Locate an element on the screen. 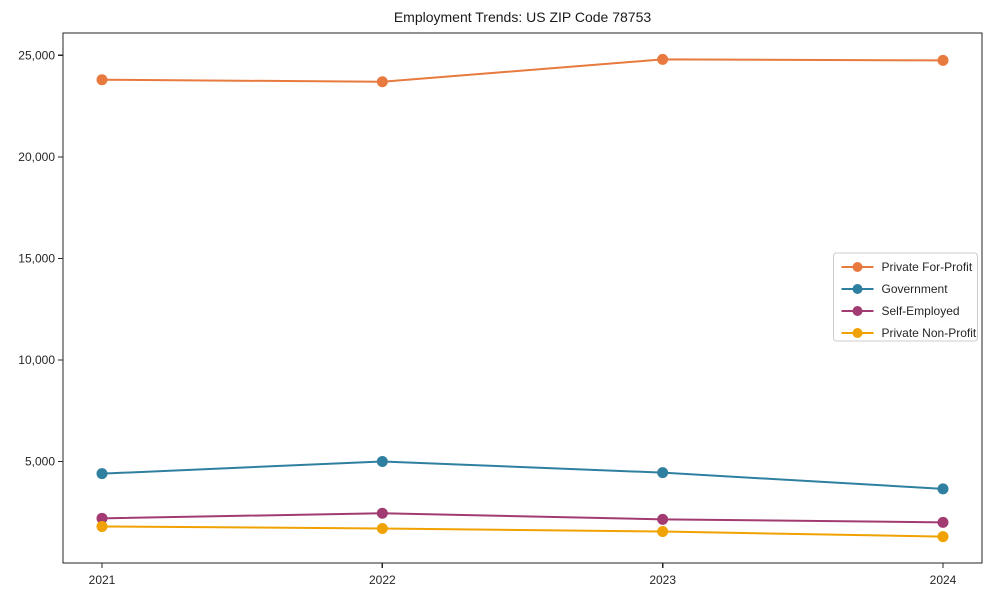 This screenshot has height=600, width=1000. x-tick-label: 2022 is located at coordinates (382, 580).